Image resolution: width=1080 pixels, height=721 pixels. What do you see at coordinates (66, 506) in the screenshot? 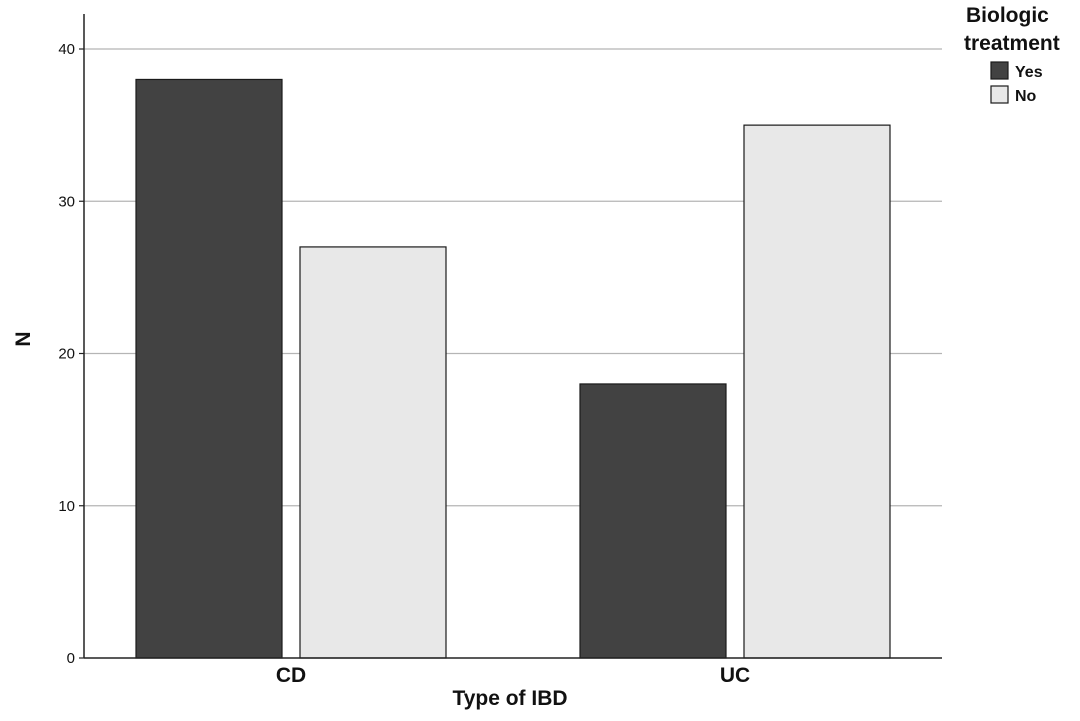
I see `y-tick-label-10: 10` at bounding box center [66, 506].